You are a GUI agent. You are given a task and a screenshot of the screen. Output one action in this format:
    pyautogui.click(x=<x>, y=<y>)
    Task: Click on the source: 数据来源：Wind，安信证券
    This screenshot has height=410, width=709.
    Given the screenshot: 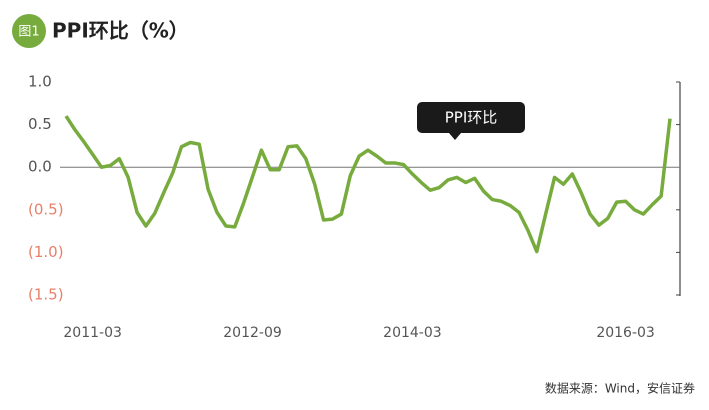 What is the action you would take?
    pyautogui.click(x=620, y=388)
    